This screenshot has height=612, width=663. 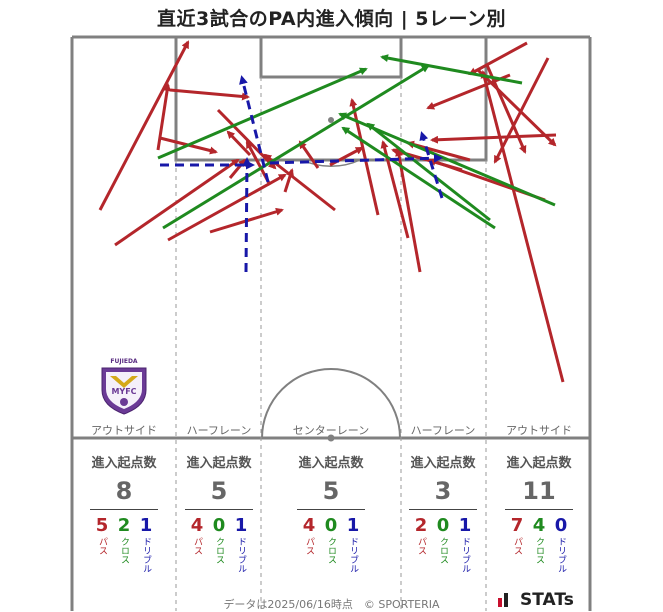 What do you see at coordinates (124, 491) in the screenshot?
I see `entry-total: 8` at bounding box center [124, 491].